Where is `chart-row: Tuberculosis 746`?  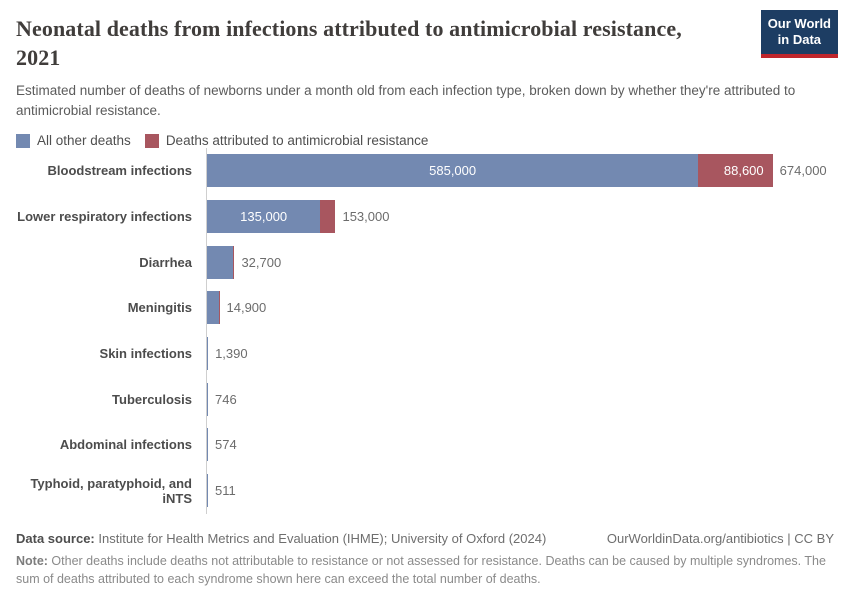
chart-row: Tuberculosis 746 is located at coordinates (425, 399).